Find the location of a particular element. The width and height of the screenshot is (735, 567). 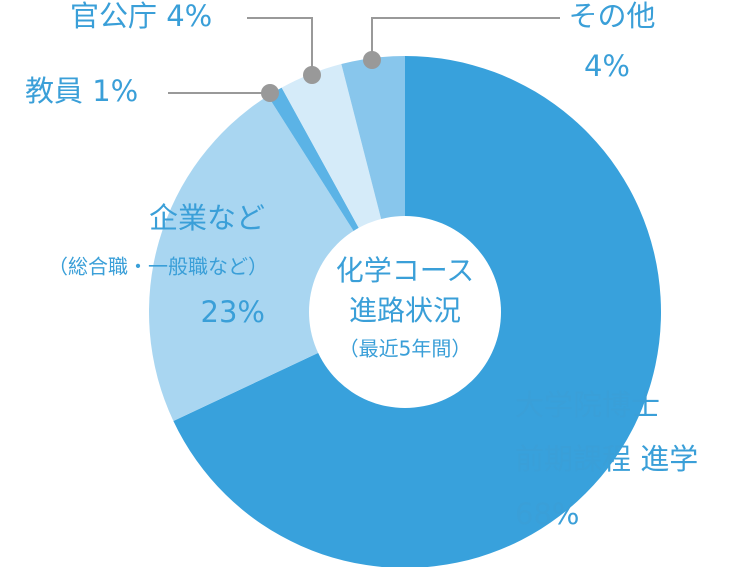

center-subtitle: （最近5年間） is located at coordinates (405, 349).